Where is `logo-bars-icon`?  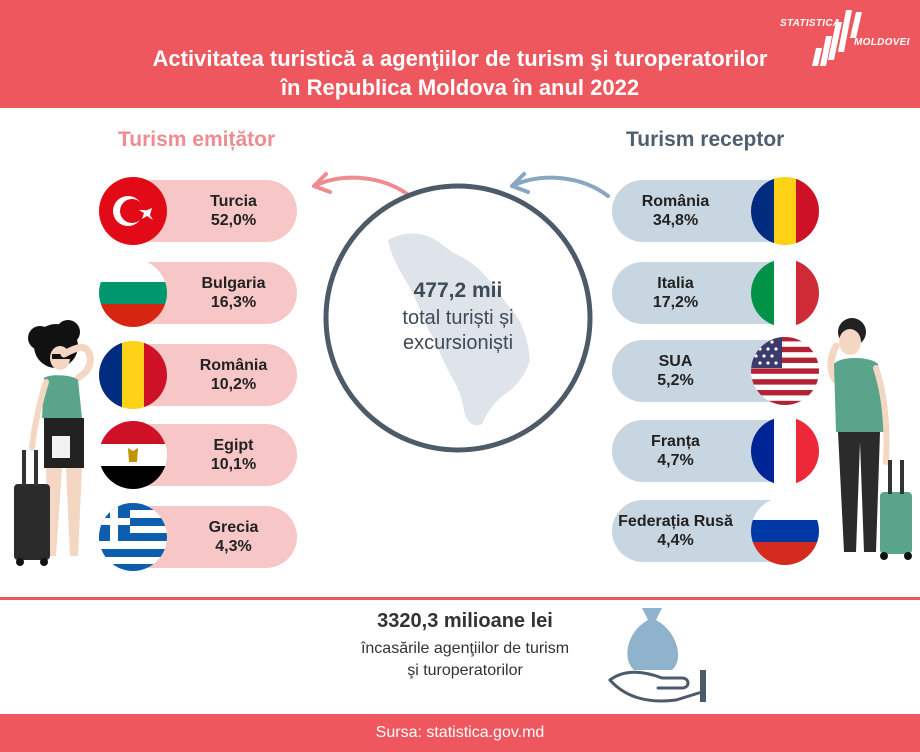 logo-bars-icon is located at coordinates (837, 38).